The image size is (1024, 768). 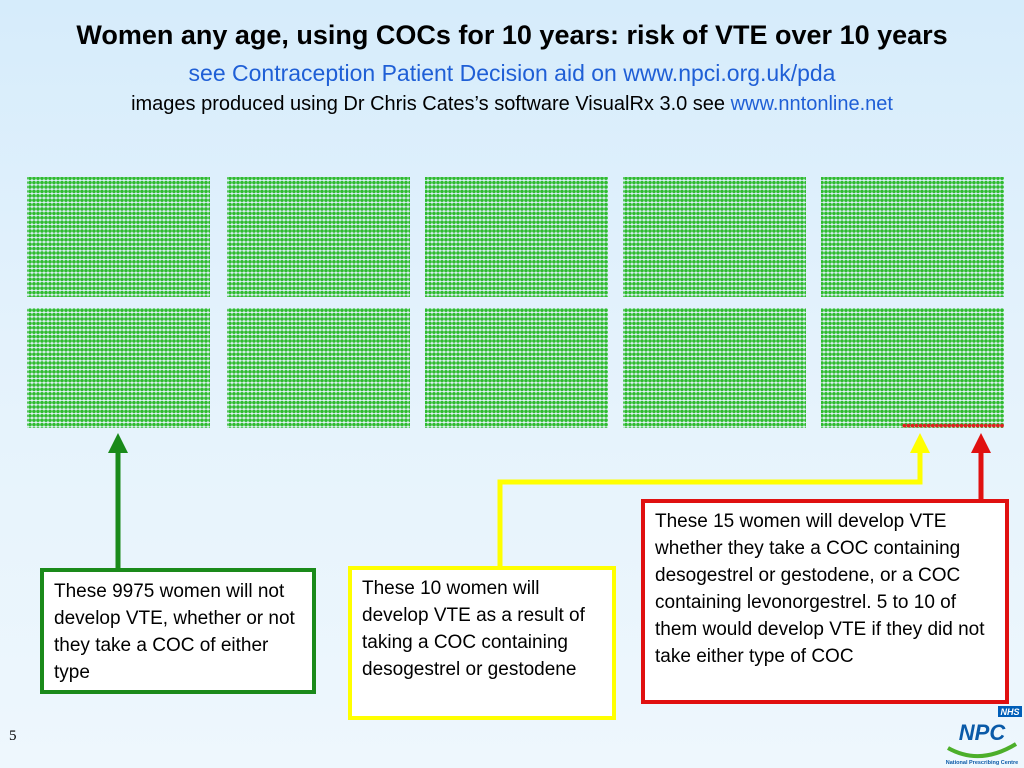 I want to click on npc-logo-text: NPC, so click(x=983, y=732).